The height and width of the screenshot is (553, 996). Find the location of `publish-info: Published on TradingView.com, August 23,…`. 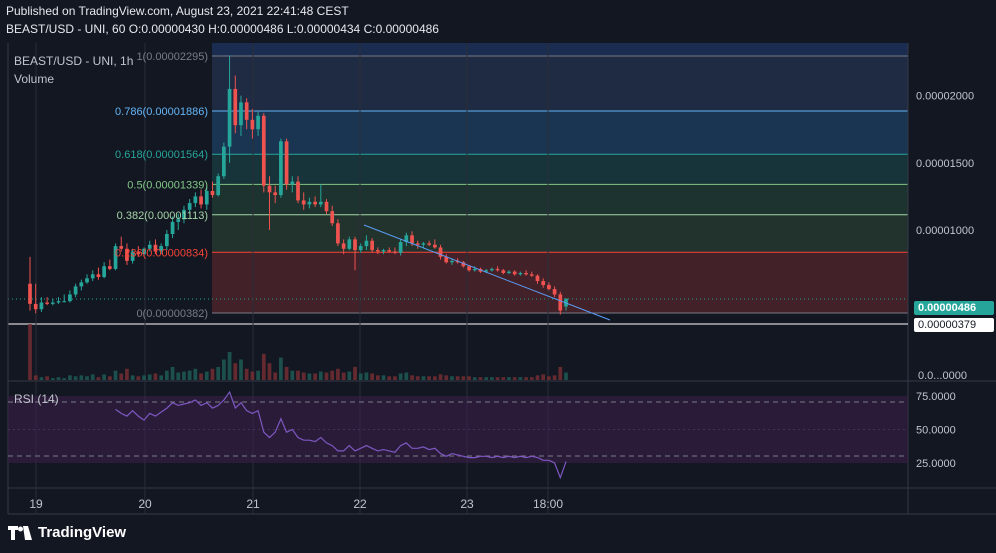

publish-info: Published on TradingView.com, August 23,… is located at coordinates (177, 11).